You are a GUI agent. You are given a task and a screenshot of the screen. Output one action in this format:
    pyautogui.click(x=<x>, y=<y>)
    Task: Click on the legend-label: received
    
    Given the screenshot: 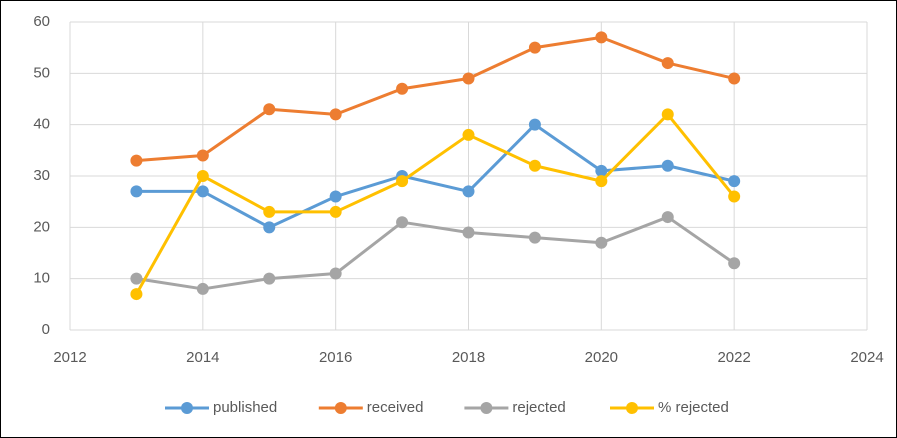 What is the action you would take?
    pyautogui.click(x=395, y=407)
    